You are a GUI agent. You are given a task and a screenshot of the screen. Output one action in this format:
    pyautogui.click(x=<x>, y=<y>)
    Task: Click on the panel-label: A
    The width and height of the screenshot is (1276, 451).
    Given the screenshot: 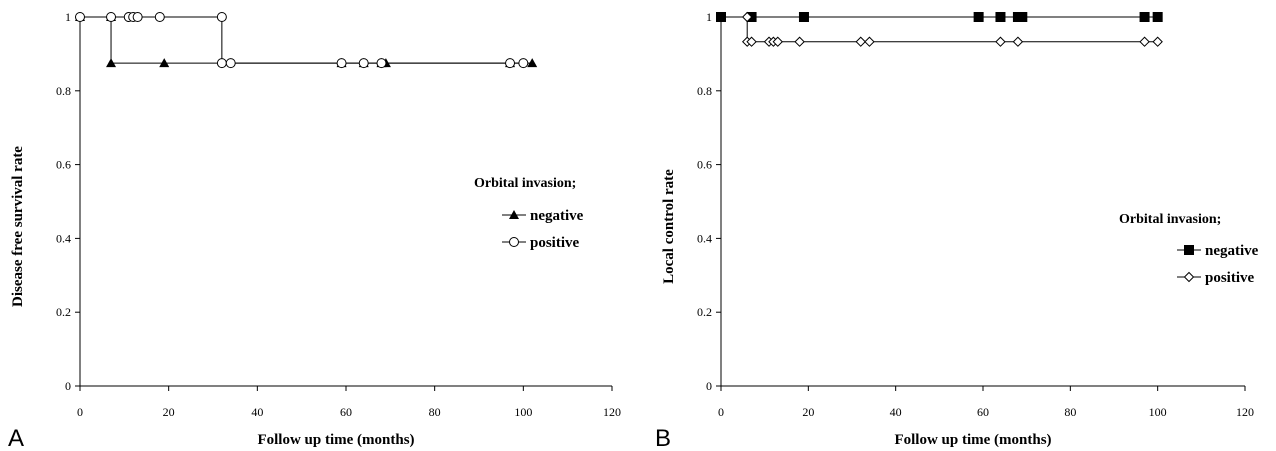 What is the action you would take?
    pyautogui.click(x=16, y=438)
    